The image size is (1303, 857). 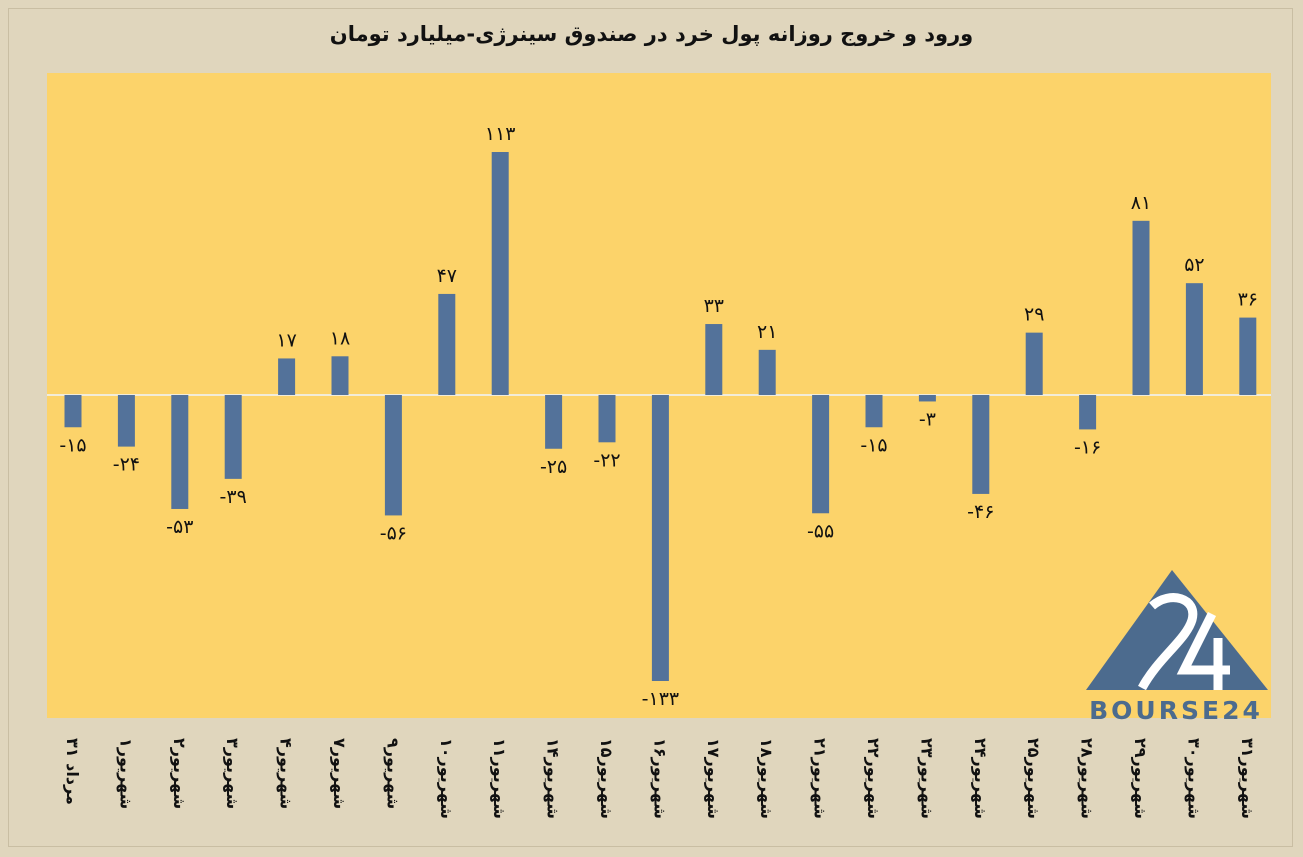 What do you see at coordinates (286, 340) in the screenshot?
I see `data-label-5: ۱۷` at bounding box center [286, 340].